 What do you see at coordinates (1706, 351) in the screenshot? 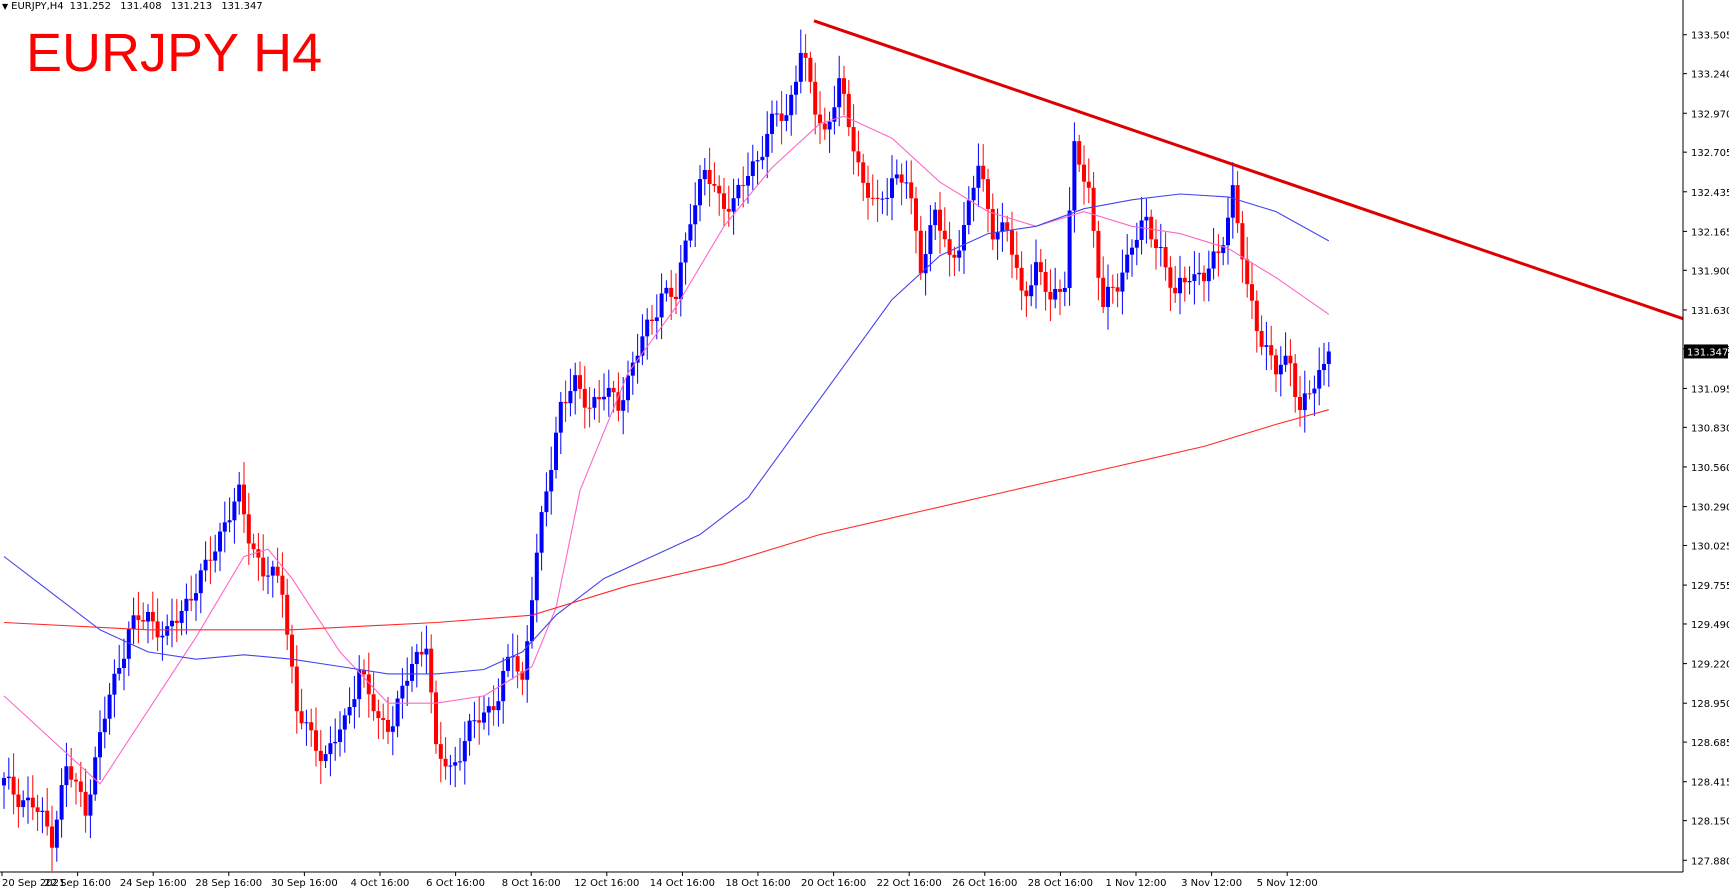
I see `last-price-tag` at bounding box center [1706, 351].